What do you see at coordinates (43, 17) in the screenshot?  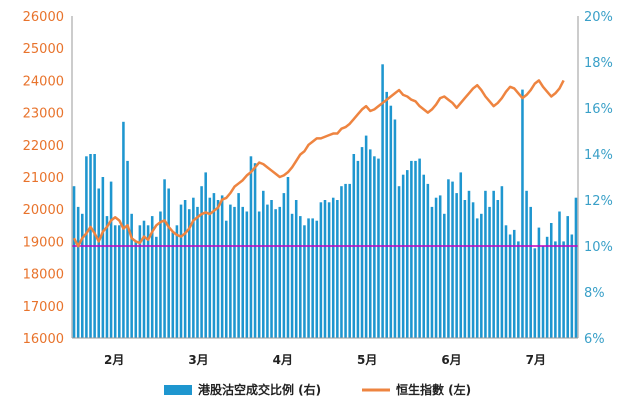 I see `left-tick-label: 26000` at bounding box center [43, 17].